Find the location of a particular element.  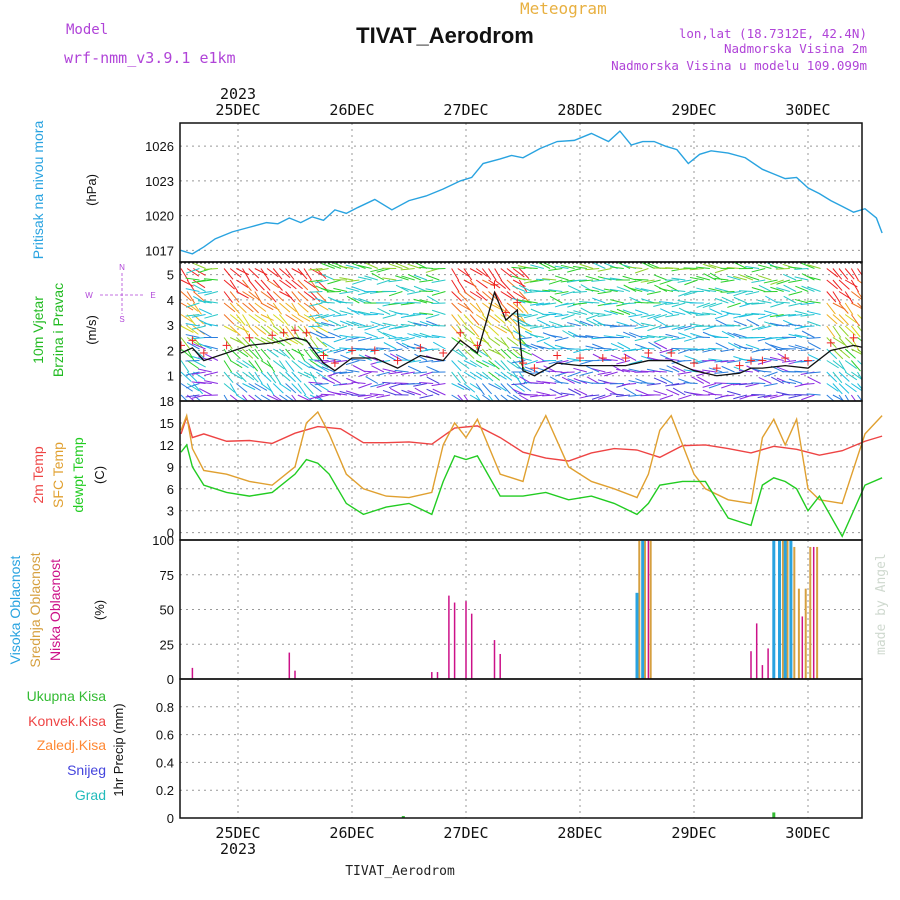

series-line-pressure is located at coordinates (531, 192).